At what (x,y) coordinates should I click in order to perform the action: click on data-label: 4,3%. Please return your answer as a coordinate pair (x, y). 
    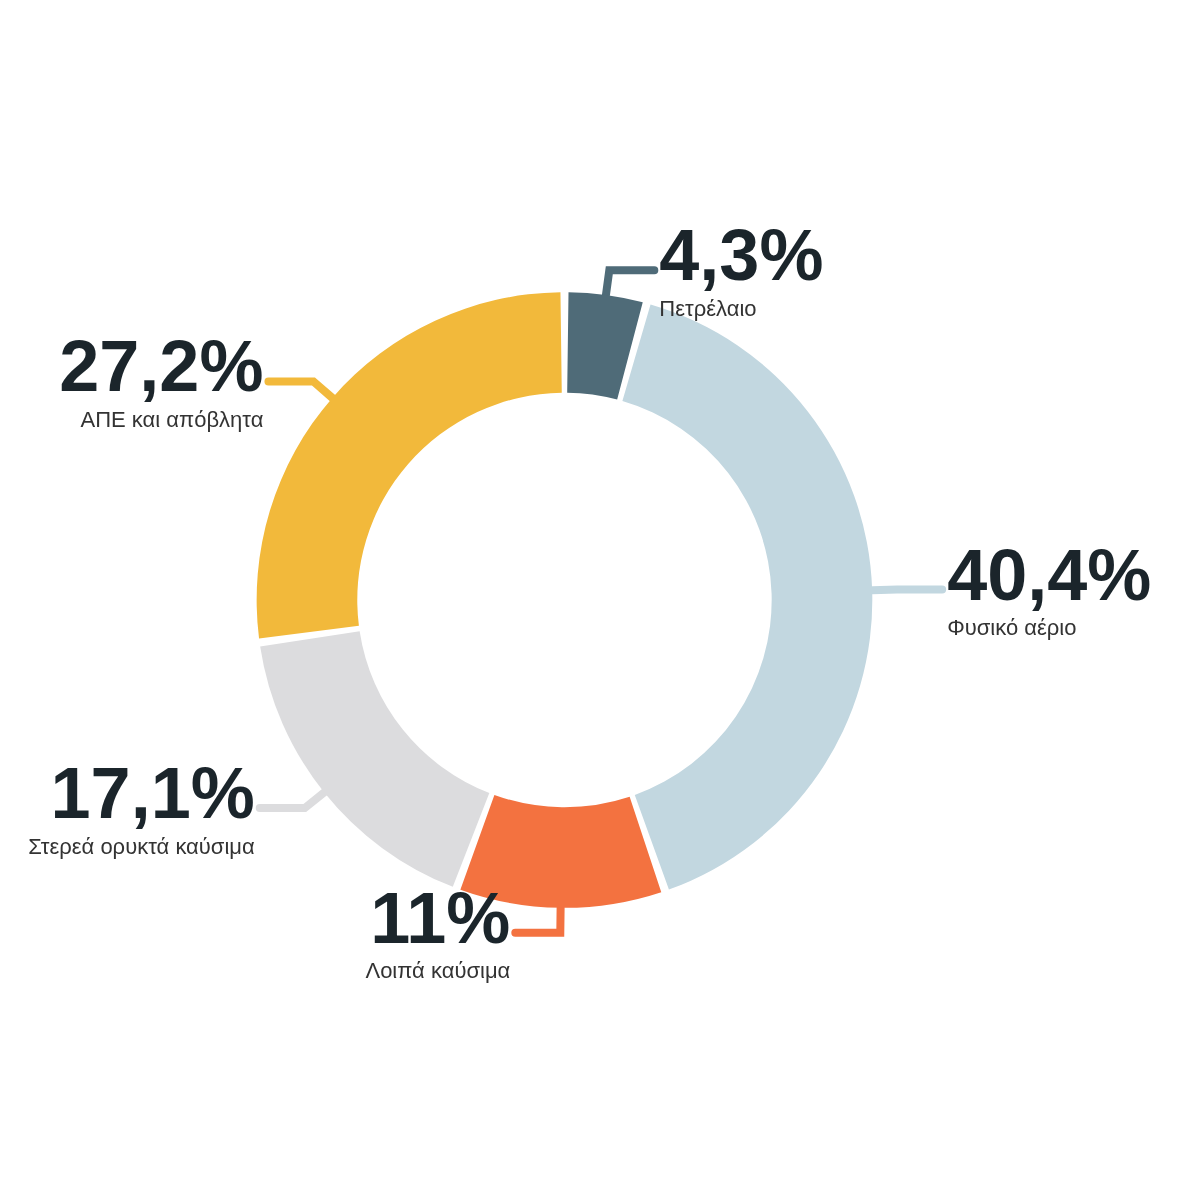
    Looking at the image, I should click on (741, 255).